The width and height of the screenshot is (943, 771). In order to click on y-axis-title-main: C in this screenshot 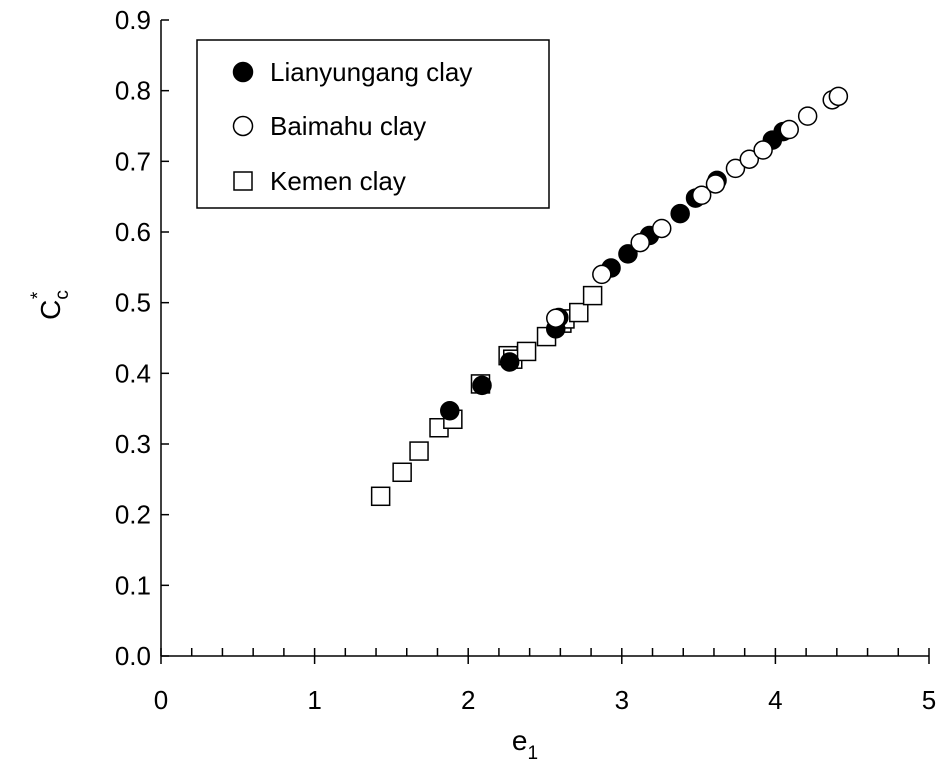, I will do `click(50, 310)`.